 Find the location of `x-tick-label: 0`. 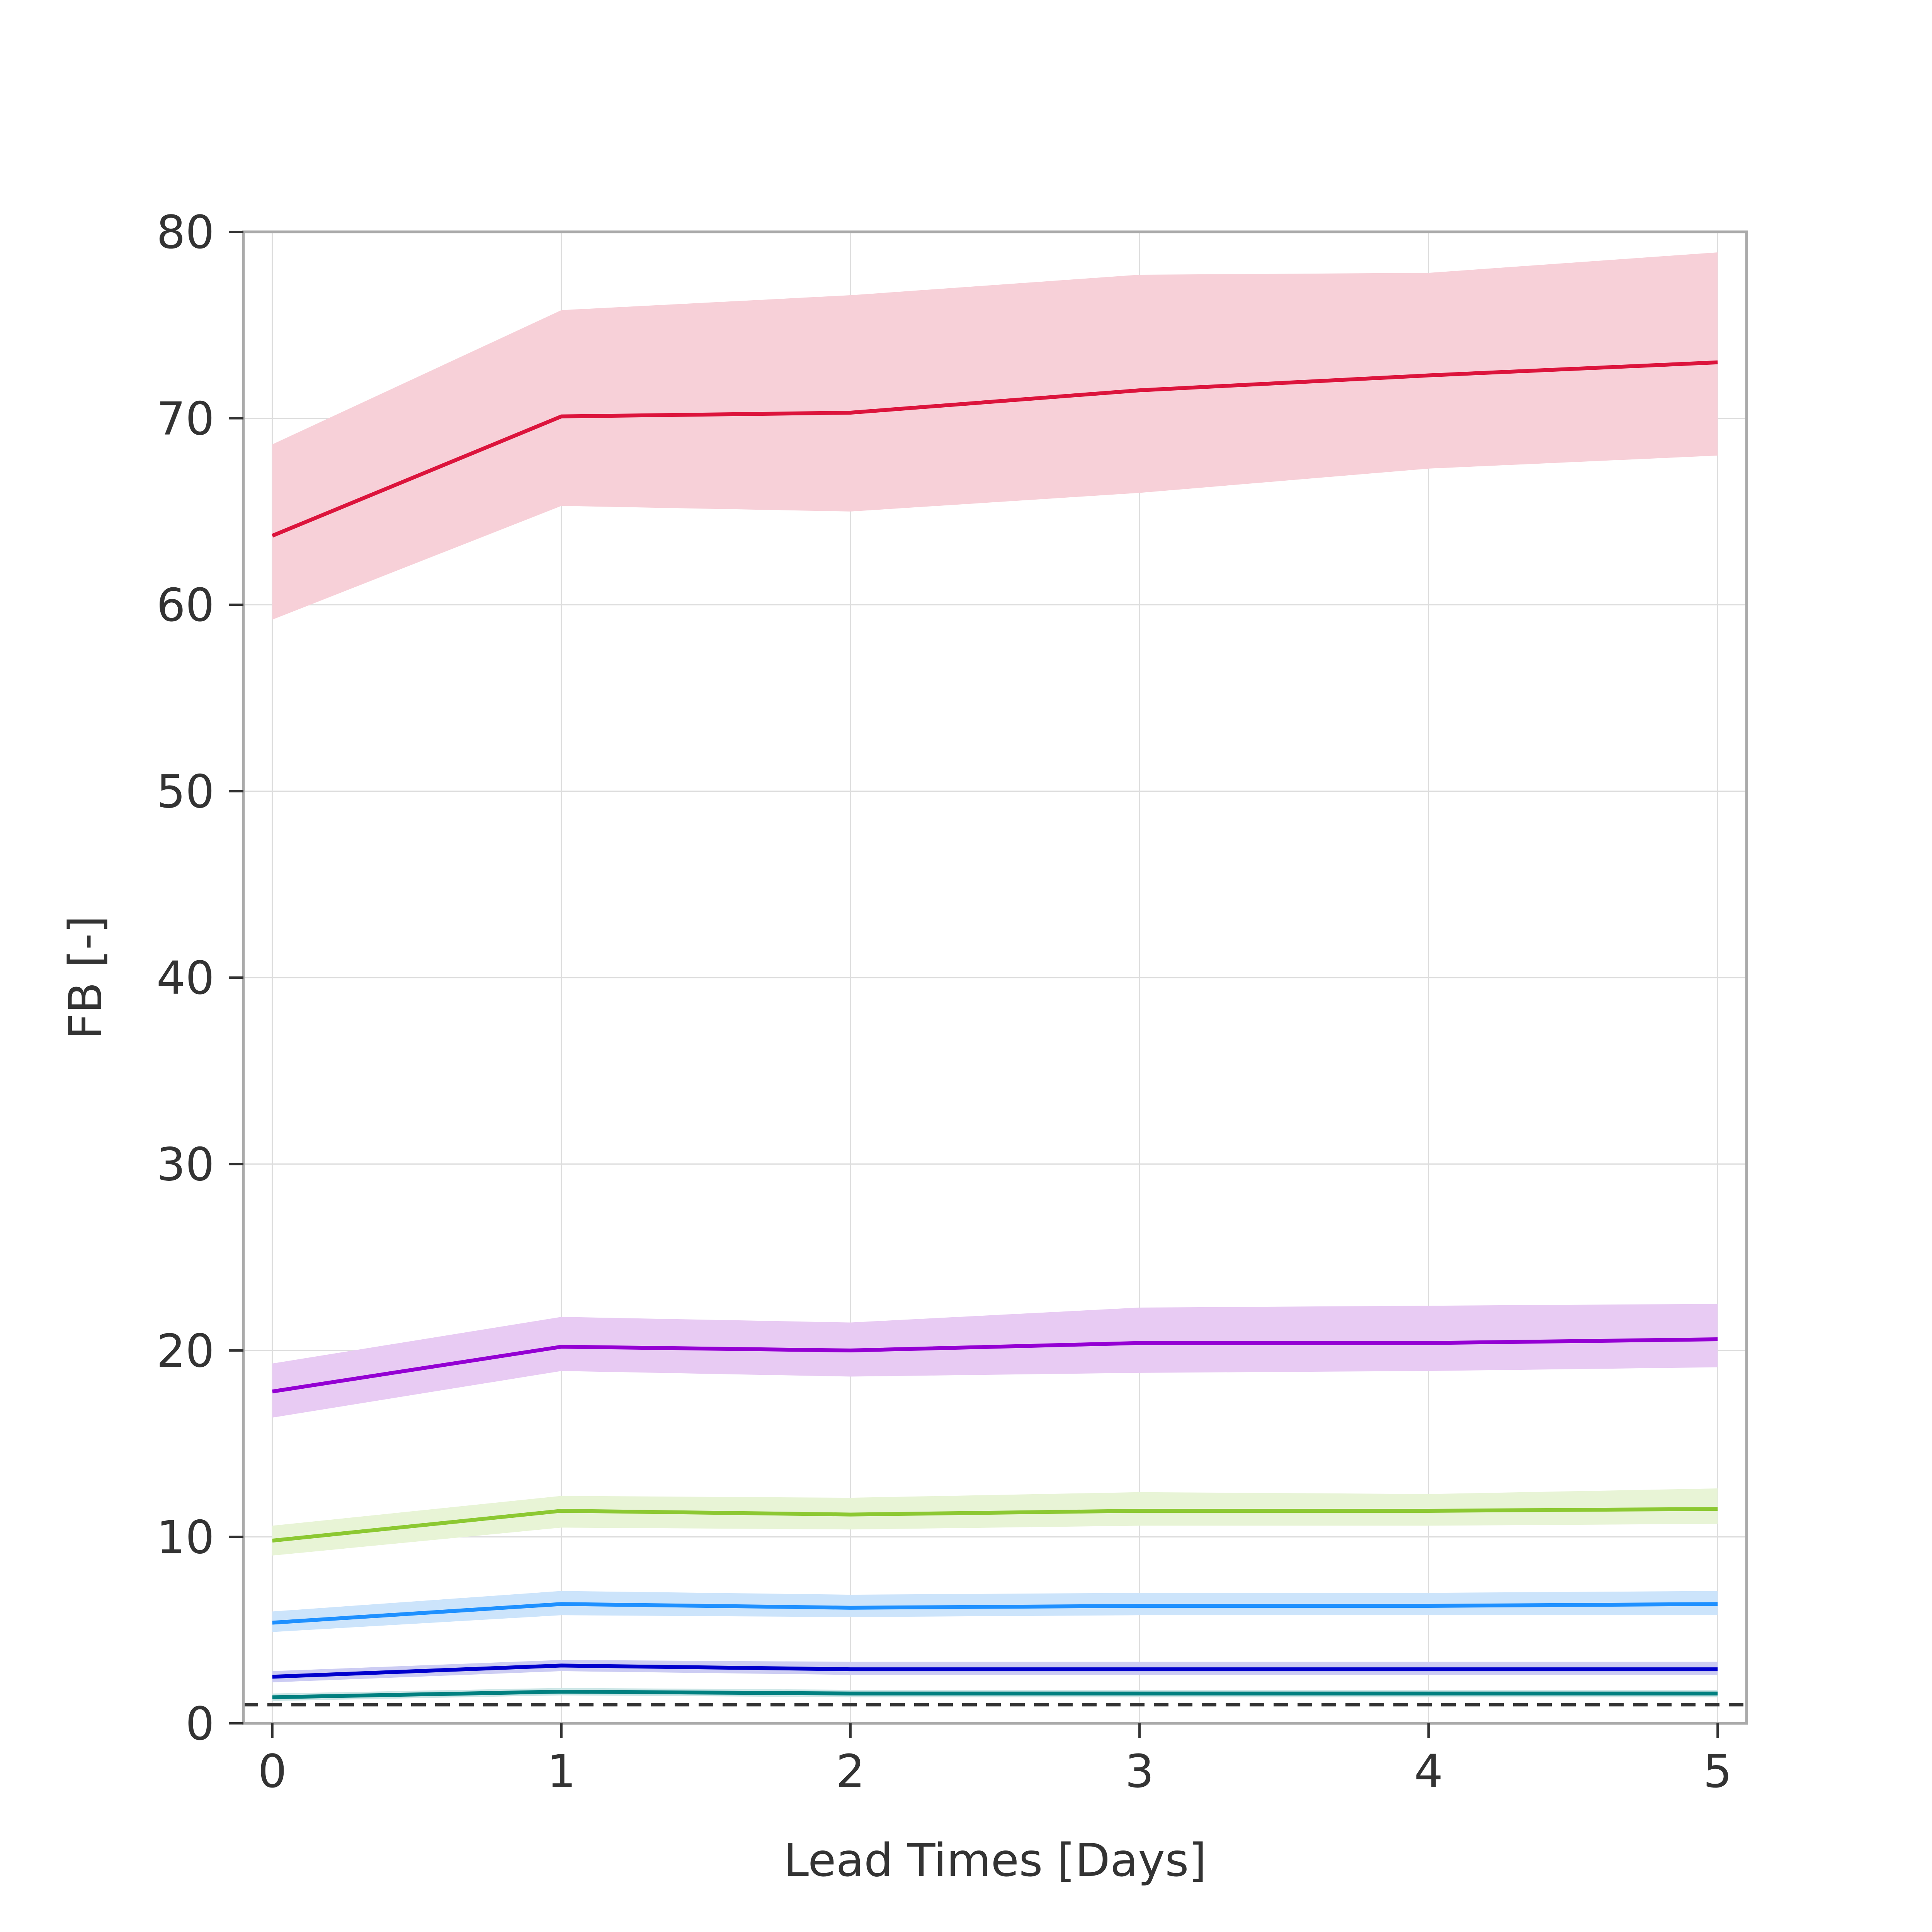

x-tick-label: 0 is located at coordinates (273, 1771).